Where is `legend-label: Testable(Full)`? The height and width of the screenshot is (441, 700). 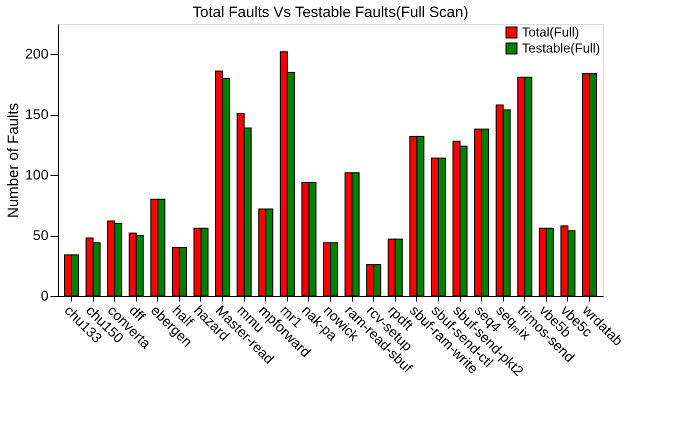
legend-label: Testable(Full) is located at coordinates (561, 48).